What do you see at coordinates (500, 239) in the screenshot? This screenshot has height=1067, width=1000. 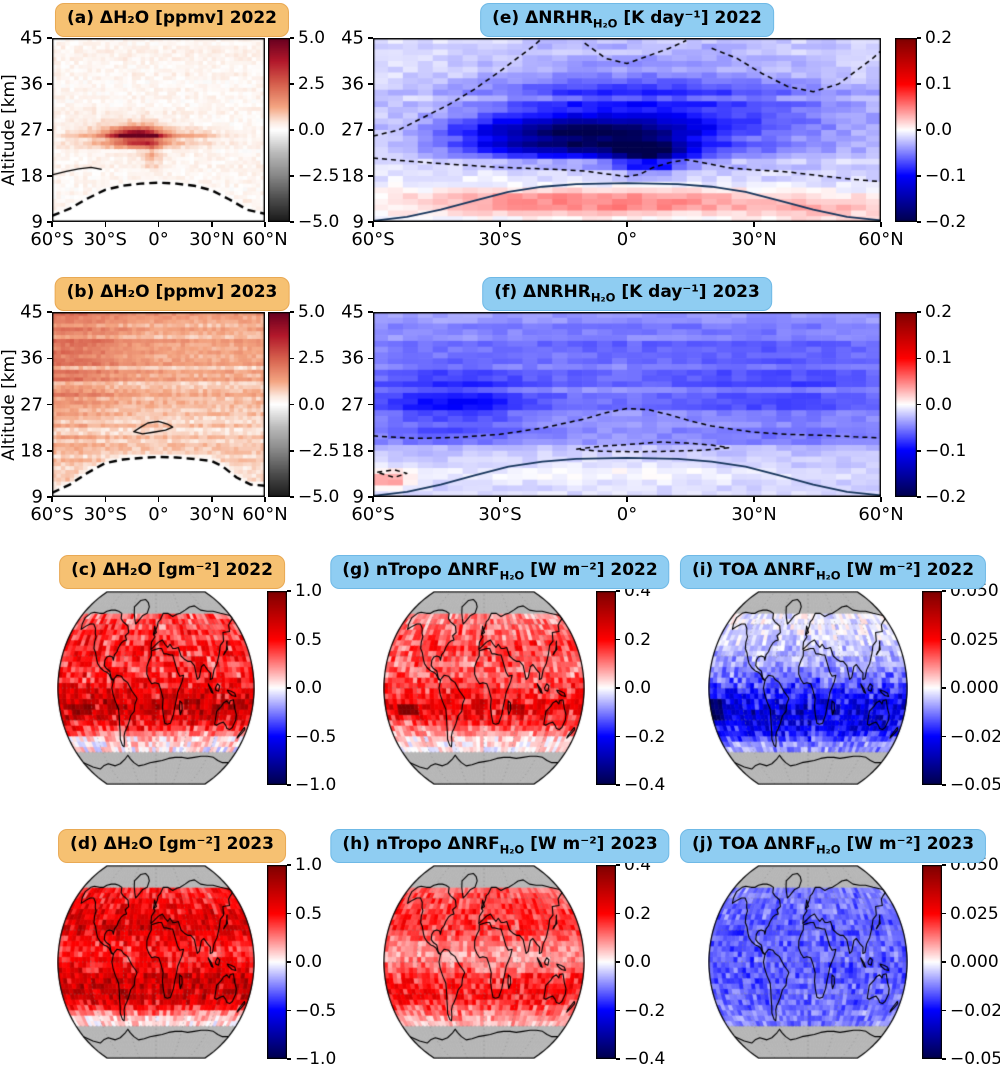 I see `x-tick-label: 30°S` at bounding box center [500, 239].